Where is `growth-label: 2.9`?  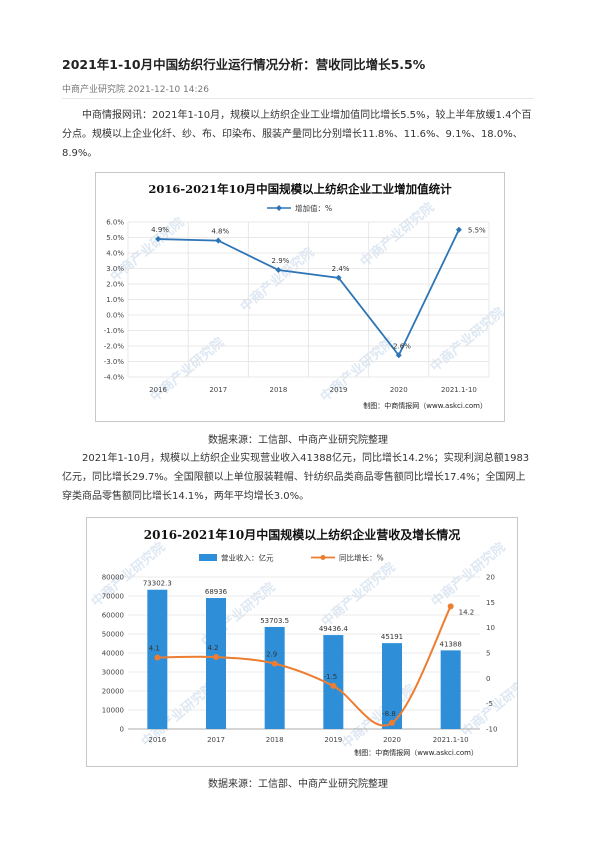
growth-label: 2.9 is located at coordinates (271, 655).